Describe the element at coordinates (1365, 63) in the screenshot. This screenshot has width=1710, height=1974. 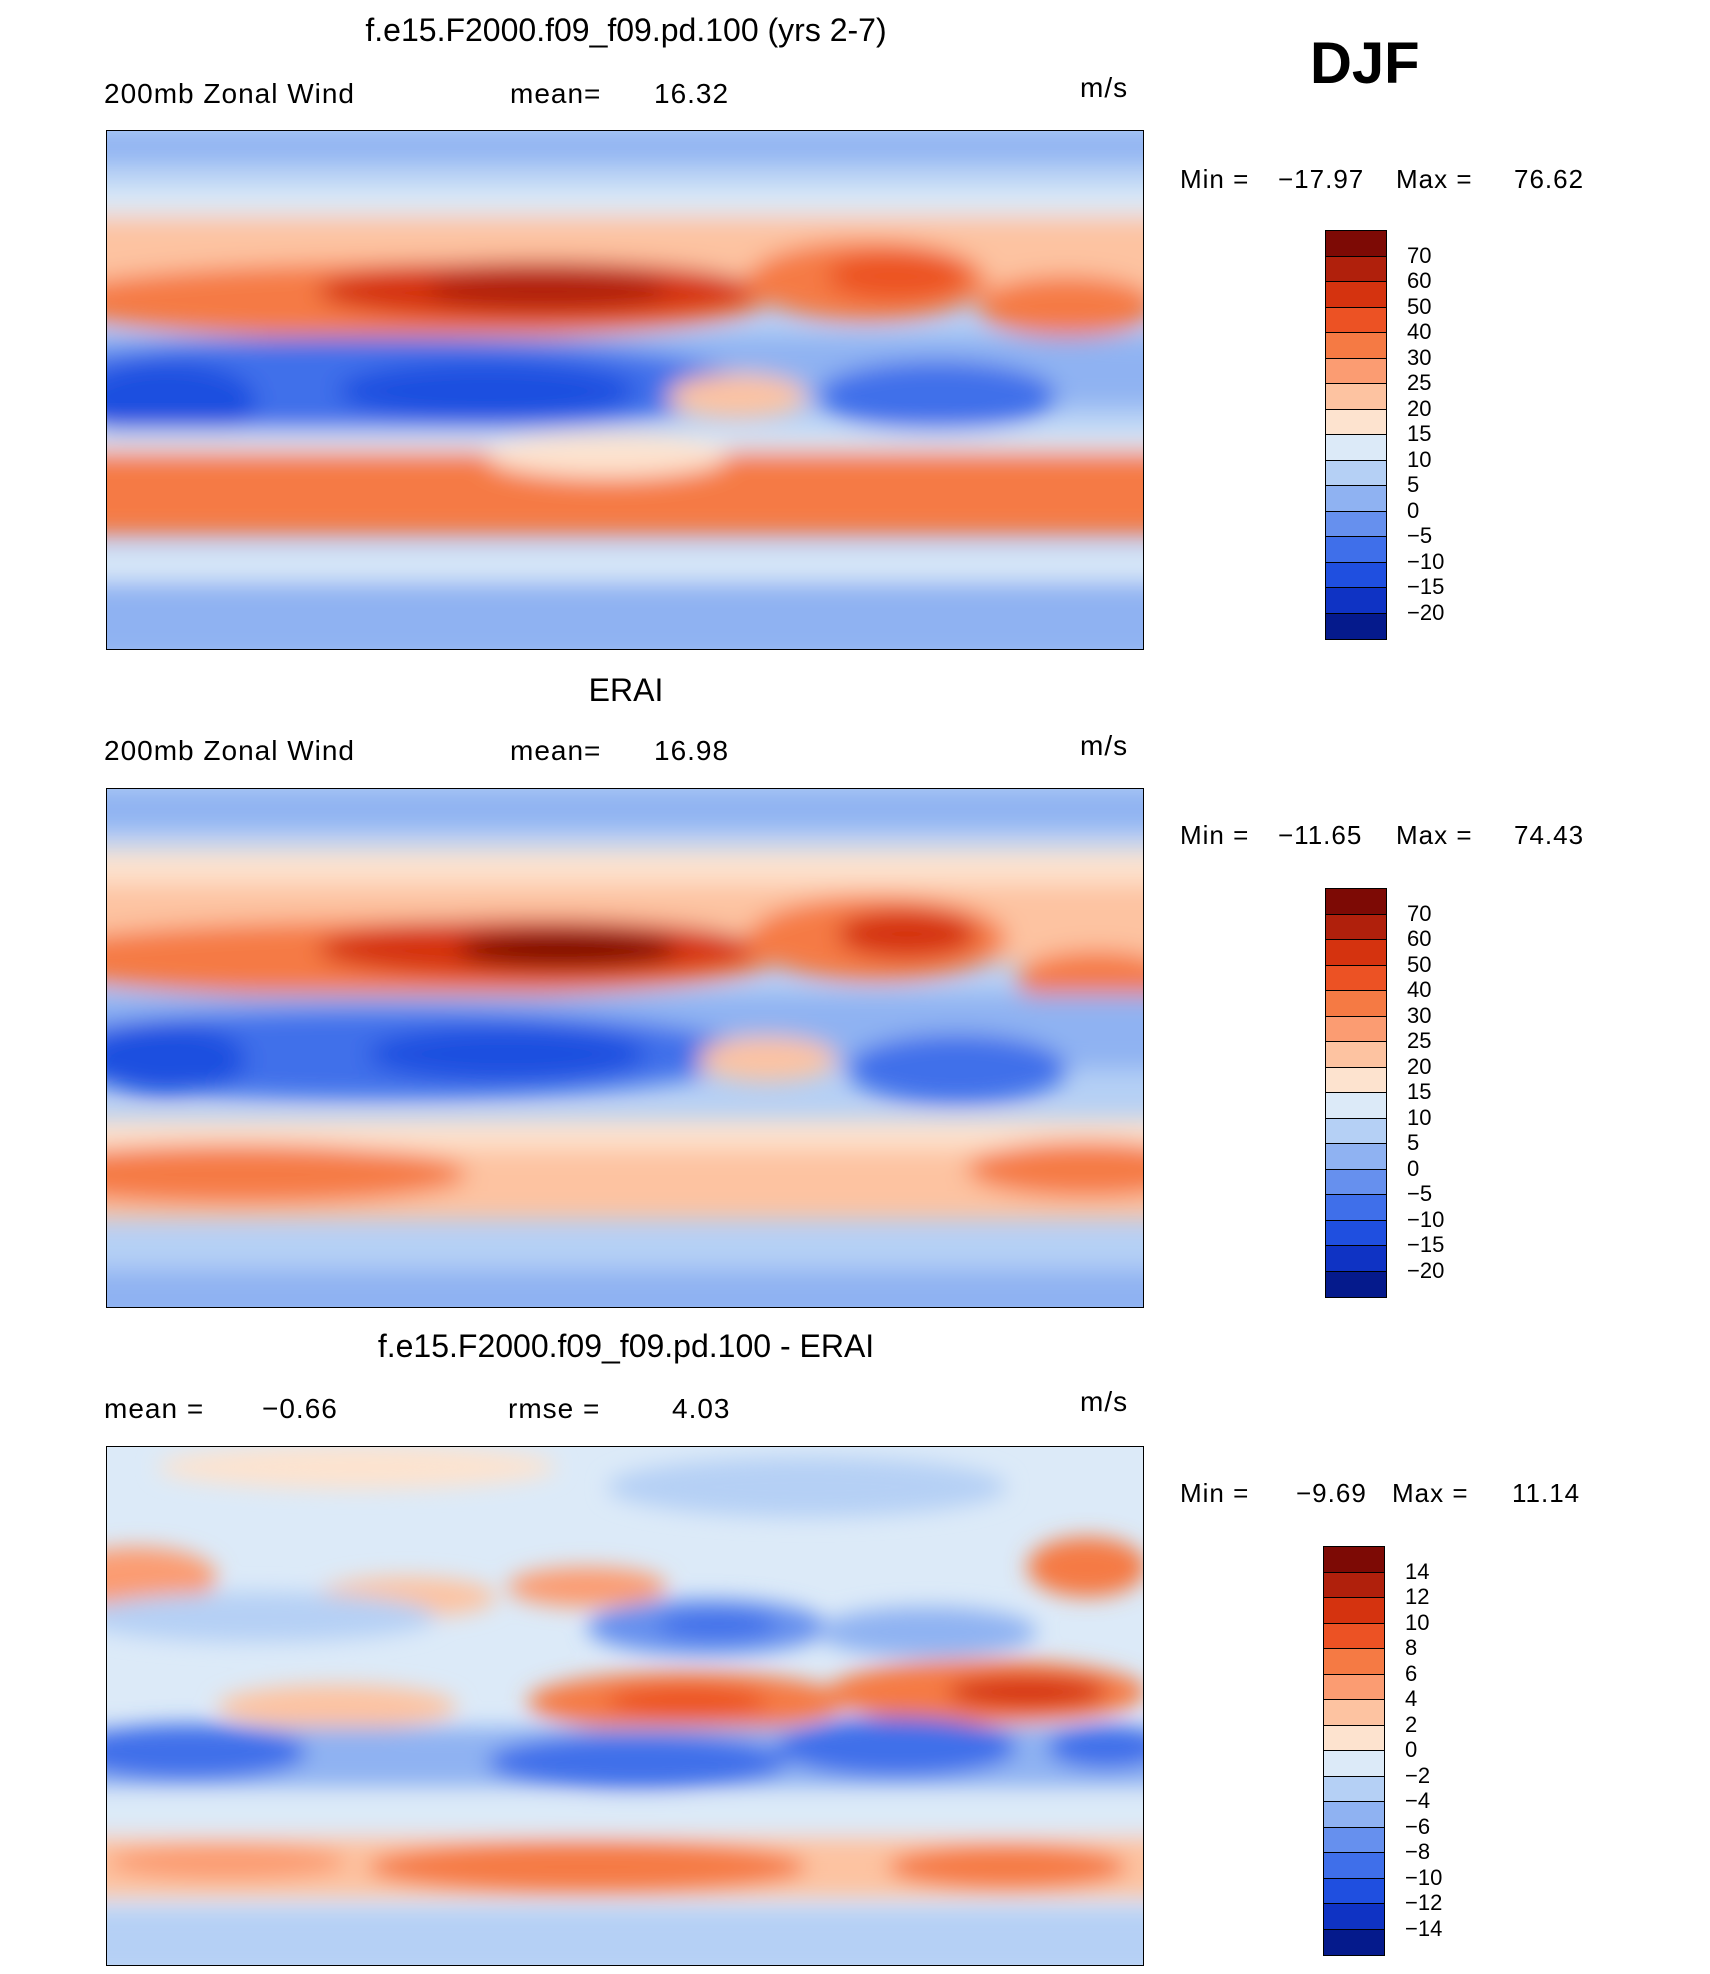
I see `season-heading: DJF` at that location.